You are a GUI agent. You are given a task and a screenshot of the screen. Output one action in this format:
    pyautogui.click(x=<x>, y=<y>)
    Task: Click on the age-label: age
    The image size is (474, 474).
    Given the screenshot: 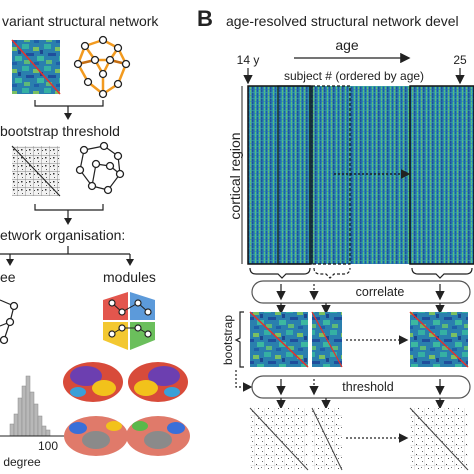 What is the action you would take?
    pyautogui.click(x=347, y=45)
    